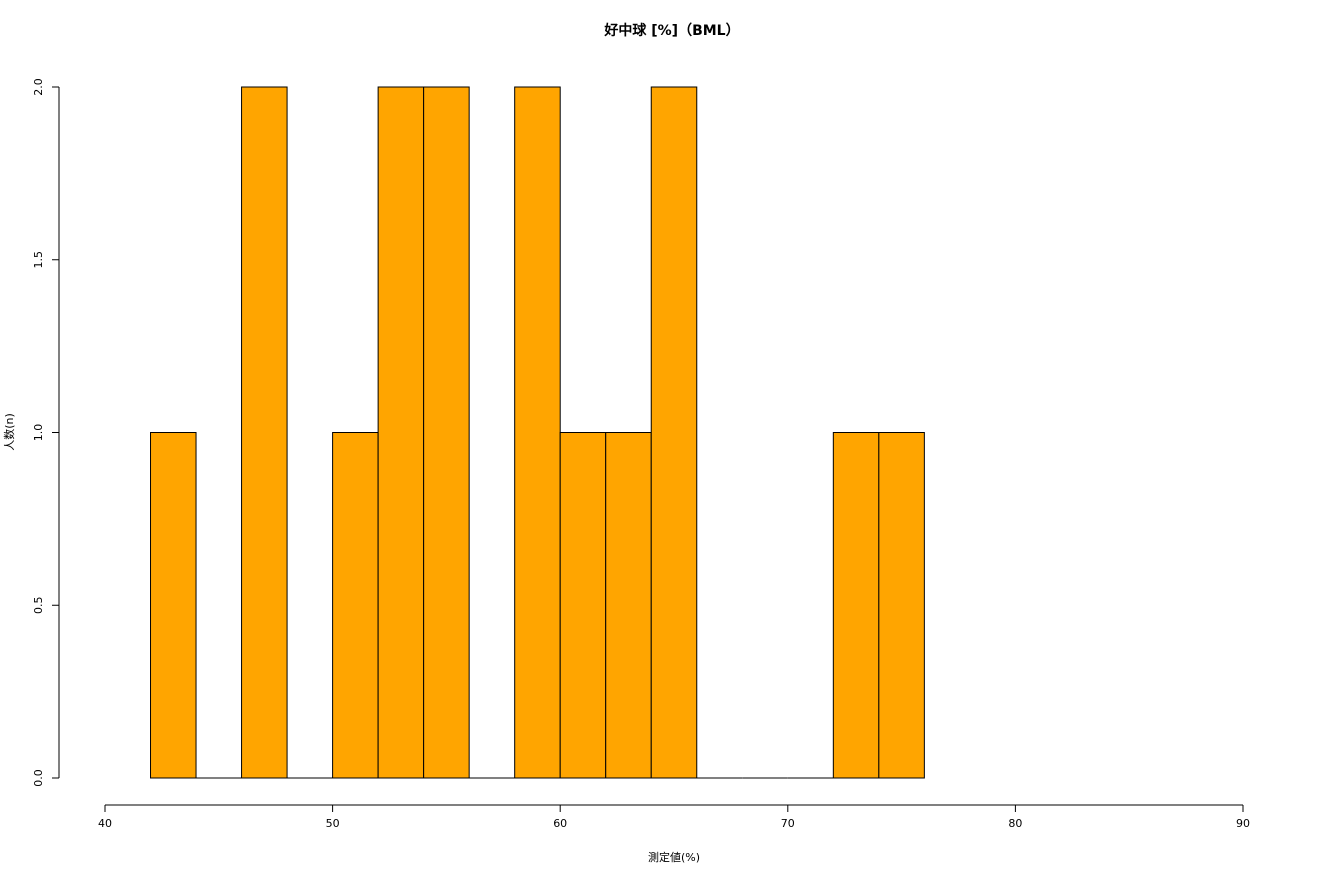 The image size is (1320, 880). I want to click on y-tick-label: 2.0, so click(38, 87).